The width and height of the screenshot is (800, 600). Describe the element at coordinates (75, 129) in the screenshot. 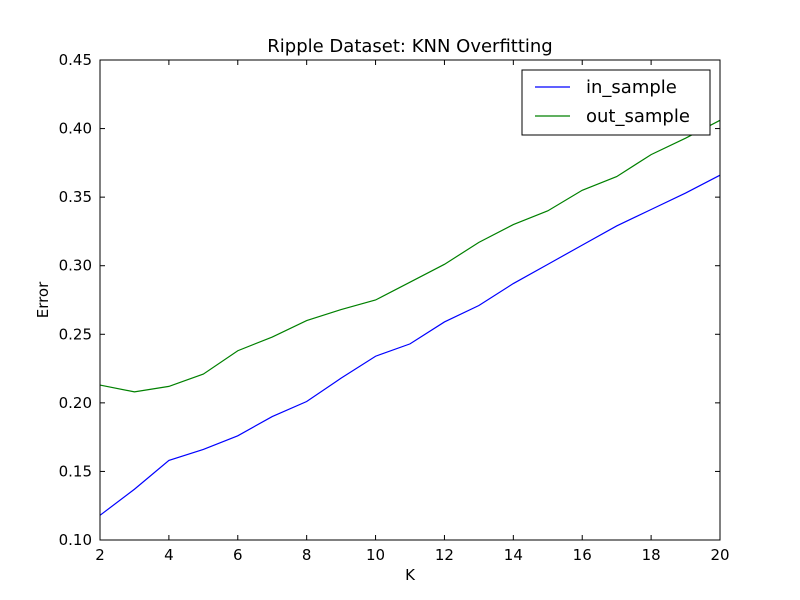

I see `y-tick-label: 0.40` at that location.